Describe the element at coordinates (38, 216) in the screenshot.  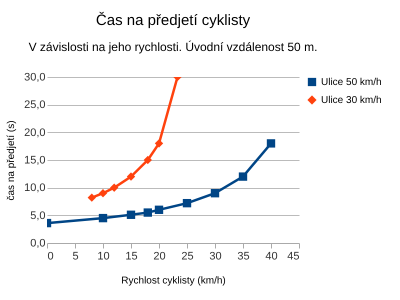
I see `y-tick-label: 5,0` at that location.